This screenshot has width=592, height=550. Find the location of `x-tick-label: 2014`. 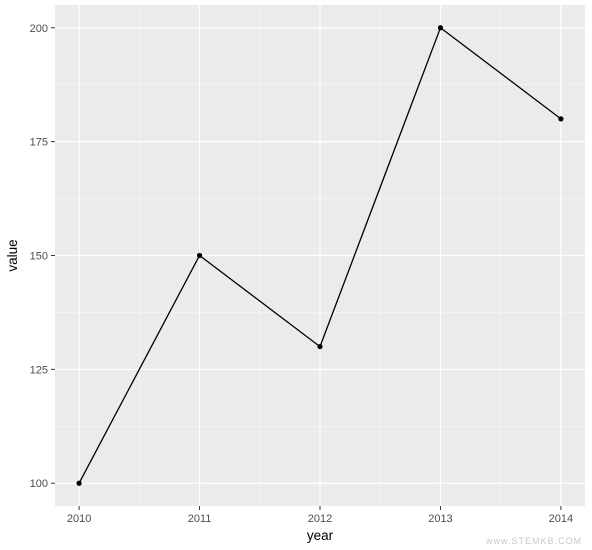

x-tick-label: 2014 is located at coordinates (561, 519).